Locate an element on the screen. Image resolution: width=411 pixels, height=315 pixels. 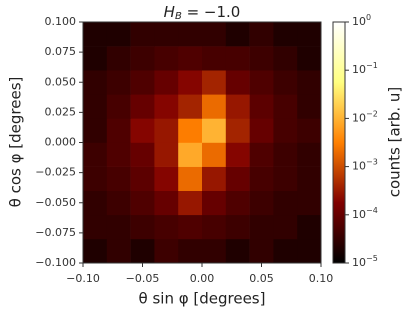
colorbar-tick-label: 10⁻² is located at coordinates (365, 117).